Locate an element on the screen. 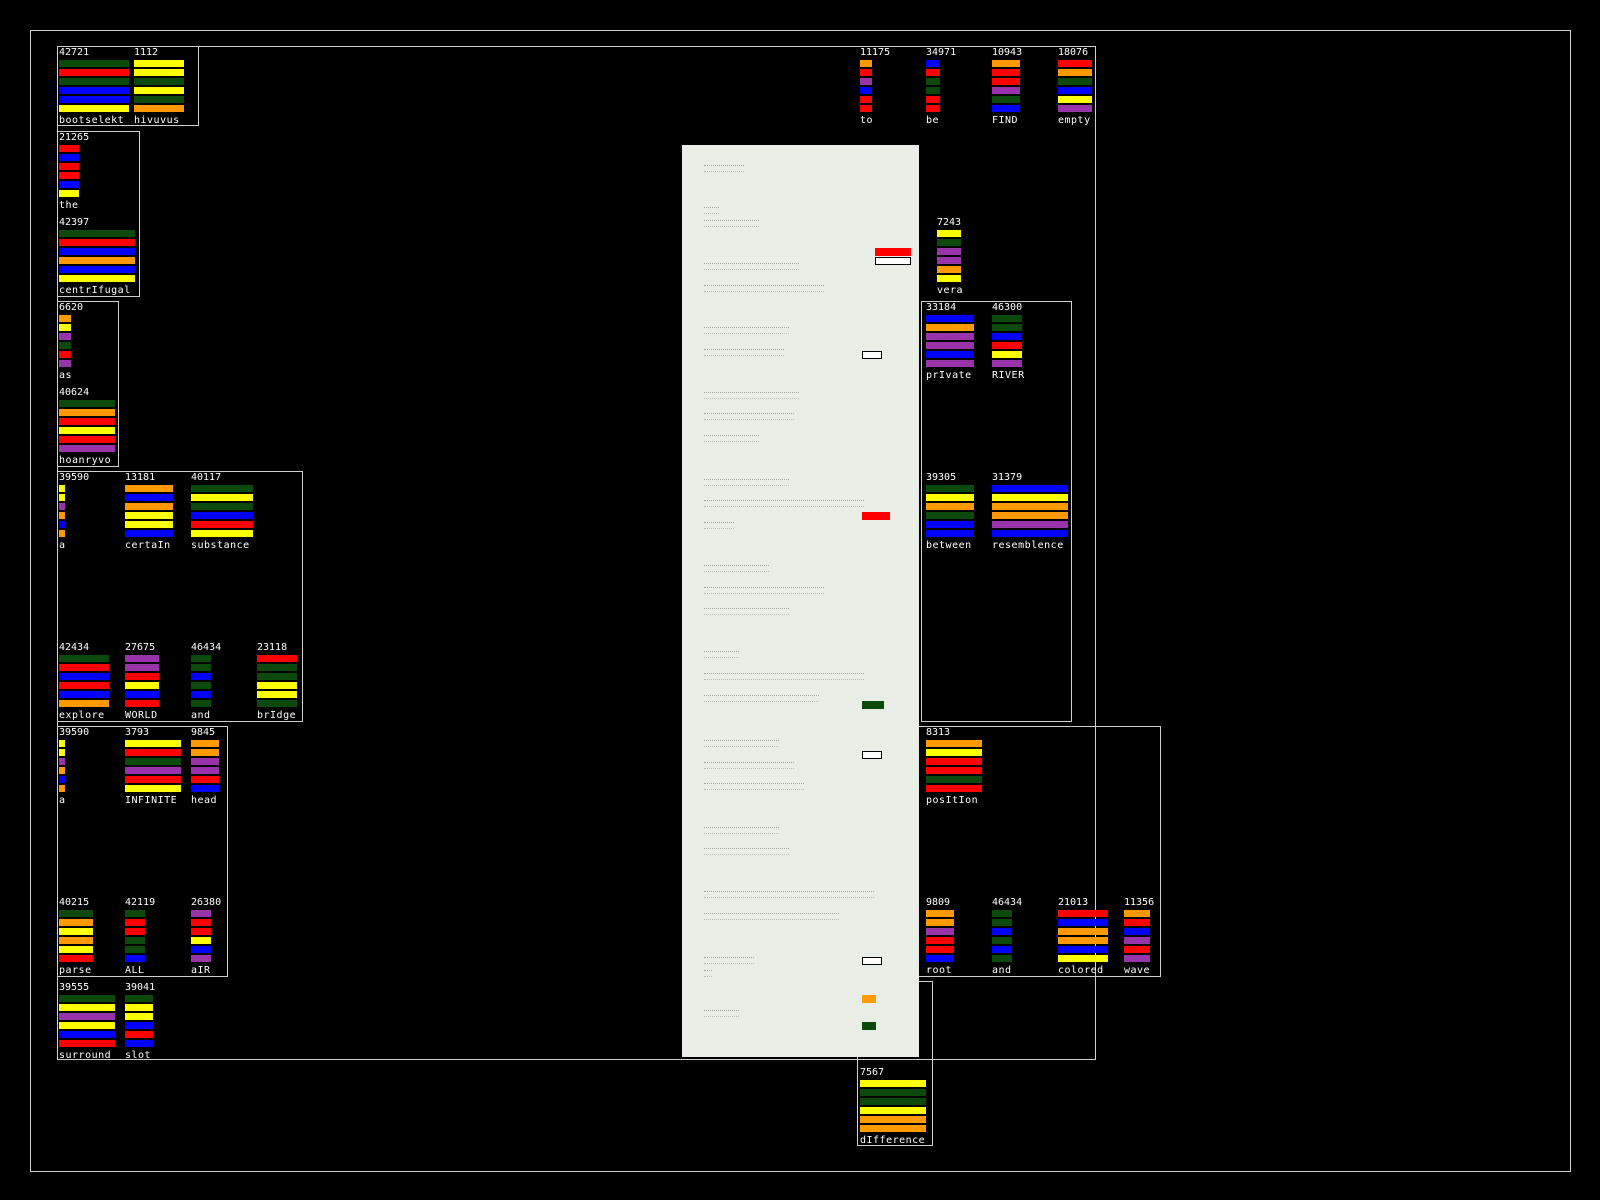 The image size is (1600, 1200). word-count: 33184 is located at coordinates (941, 307).